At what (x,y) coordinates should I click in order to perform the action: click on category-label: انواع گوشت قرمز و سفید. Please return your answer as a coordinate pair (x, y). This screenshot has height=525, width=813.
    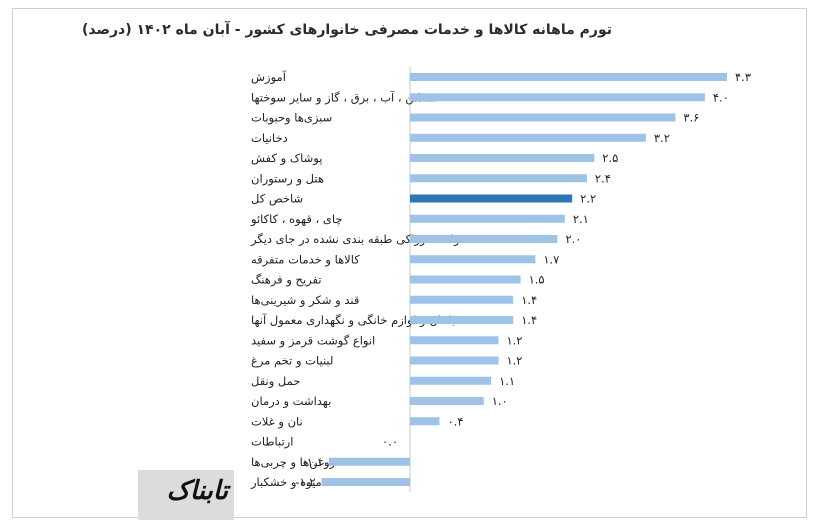
    Looking at the image, I should click on (313, 340).